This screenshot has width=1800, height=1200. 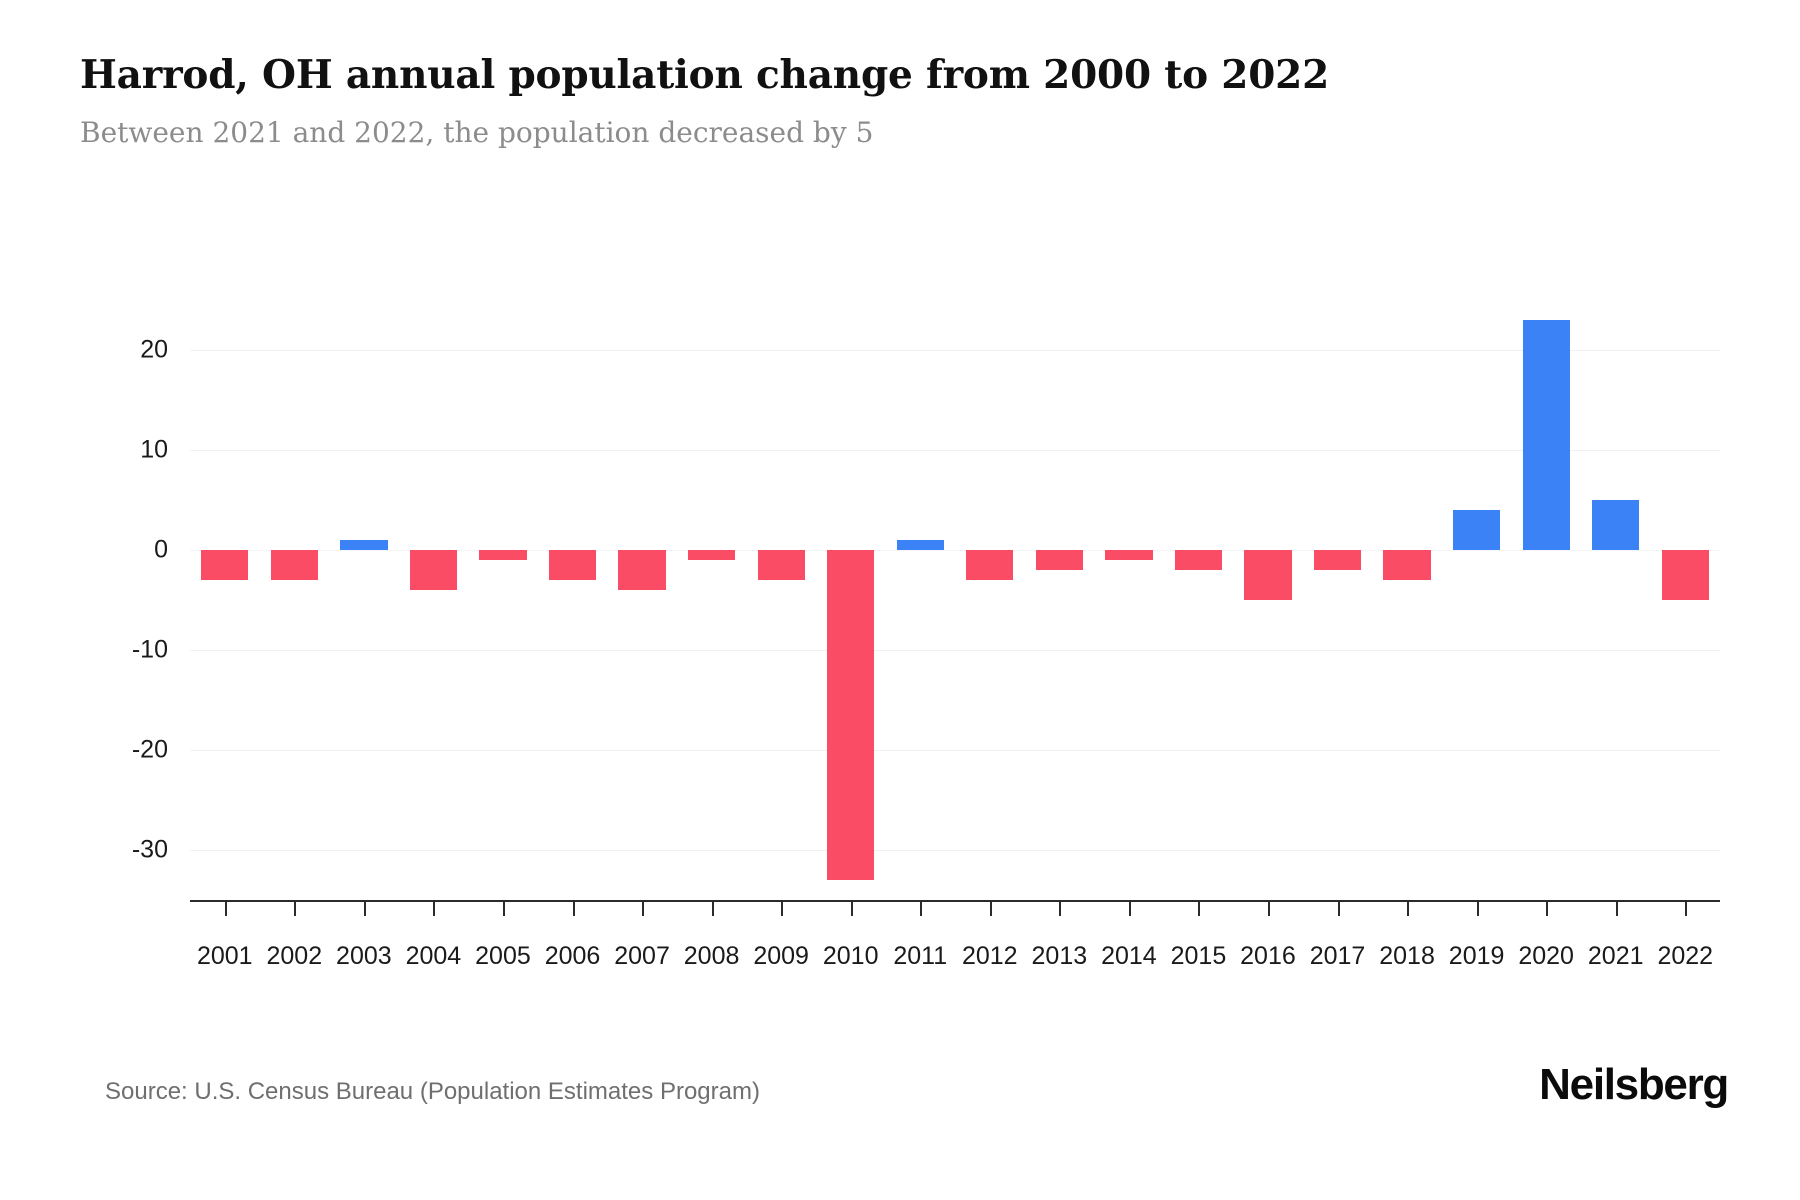 I want to click on x-axis-label: 2004, so click(x=433, y=956).